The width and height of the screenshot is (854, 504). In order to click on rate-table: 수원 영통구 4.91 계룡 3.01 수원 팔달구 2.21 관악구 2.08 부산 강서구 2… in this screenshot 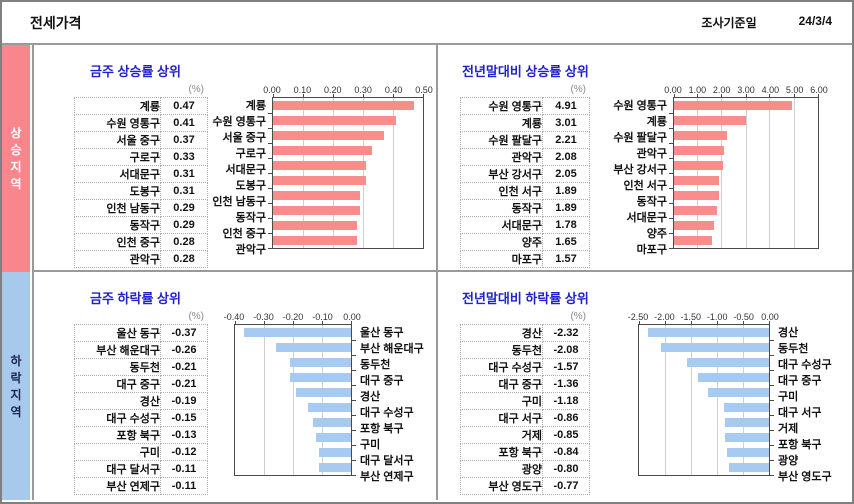, I will do `click(525, 182)`.